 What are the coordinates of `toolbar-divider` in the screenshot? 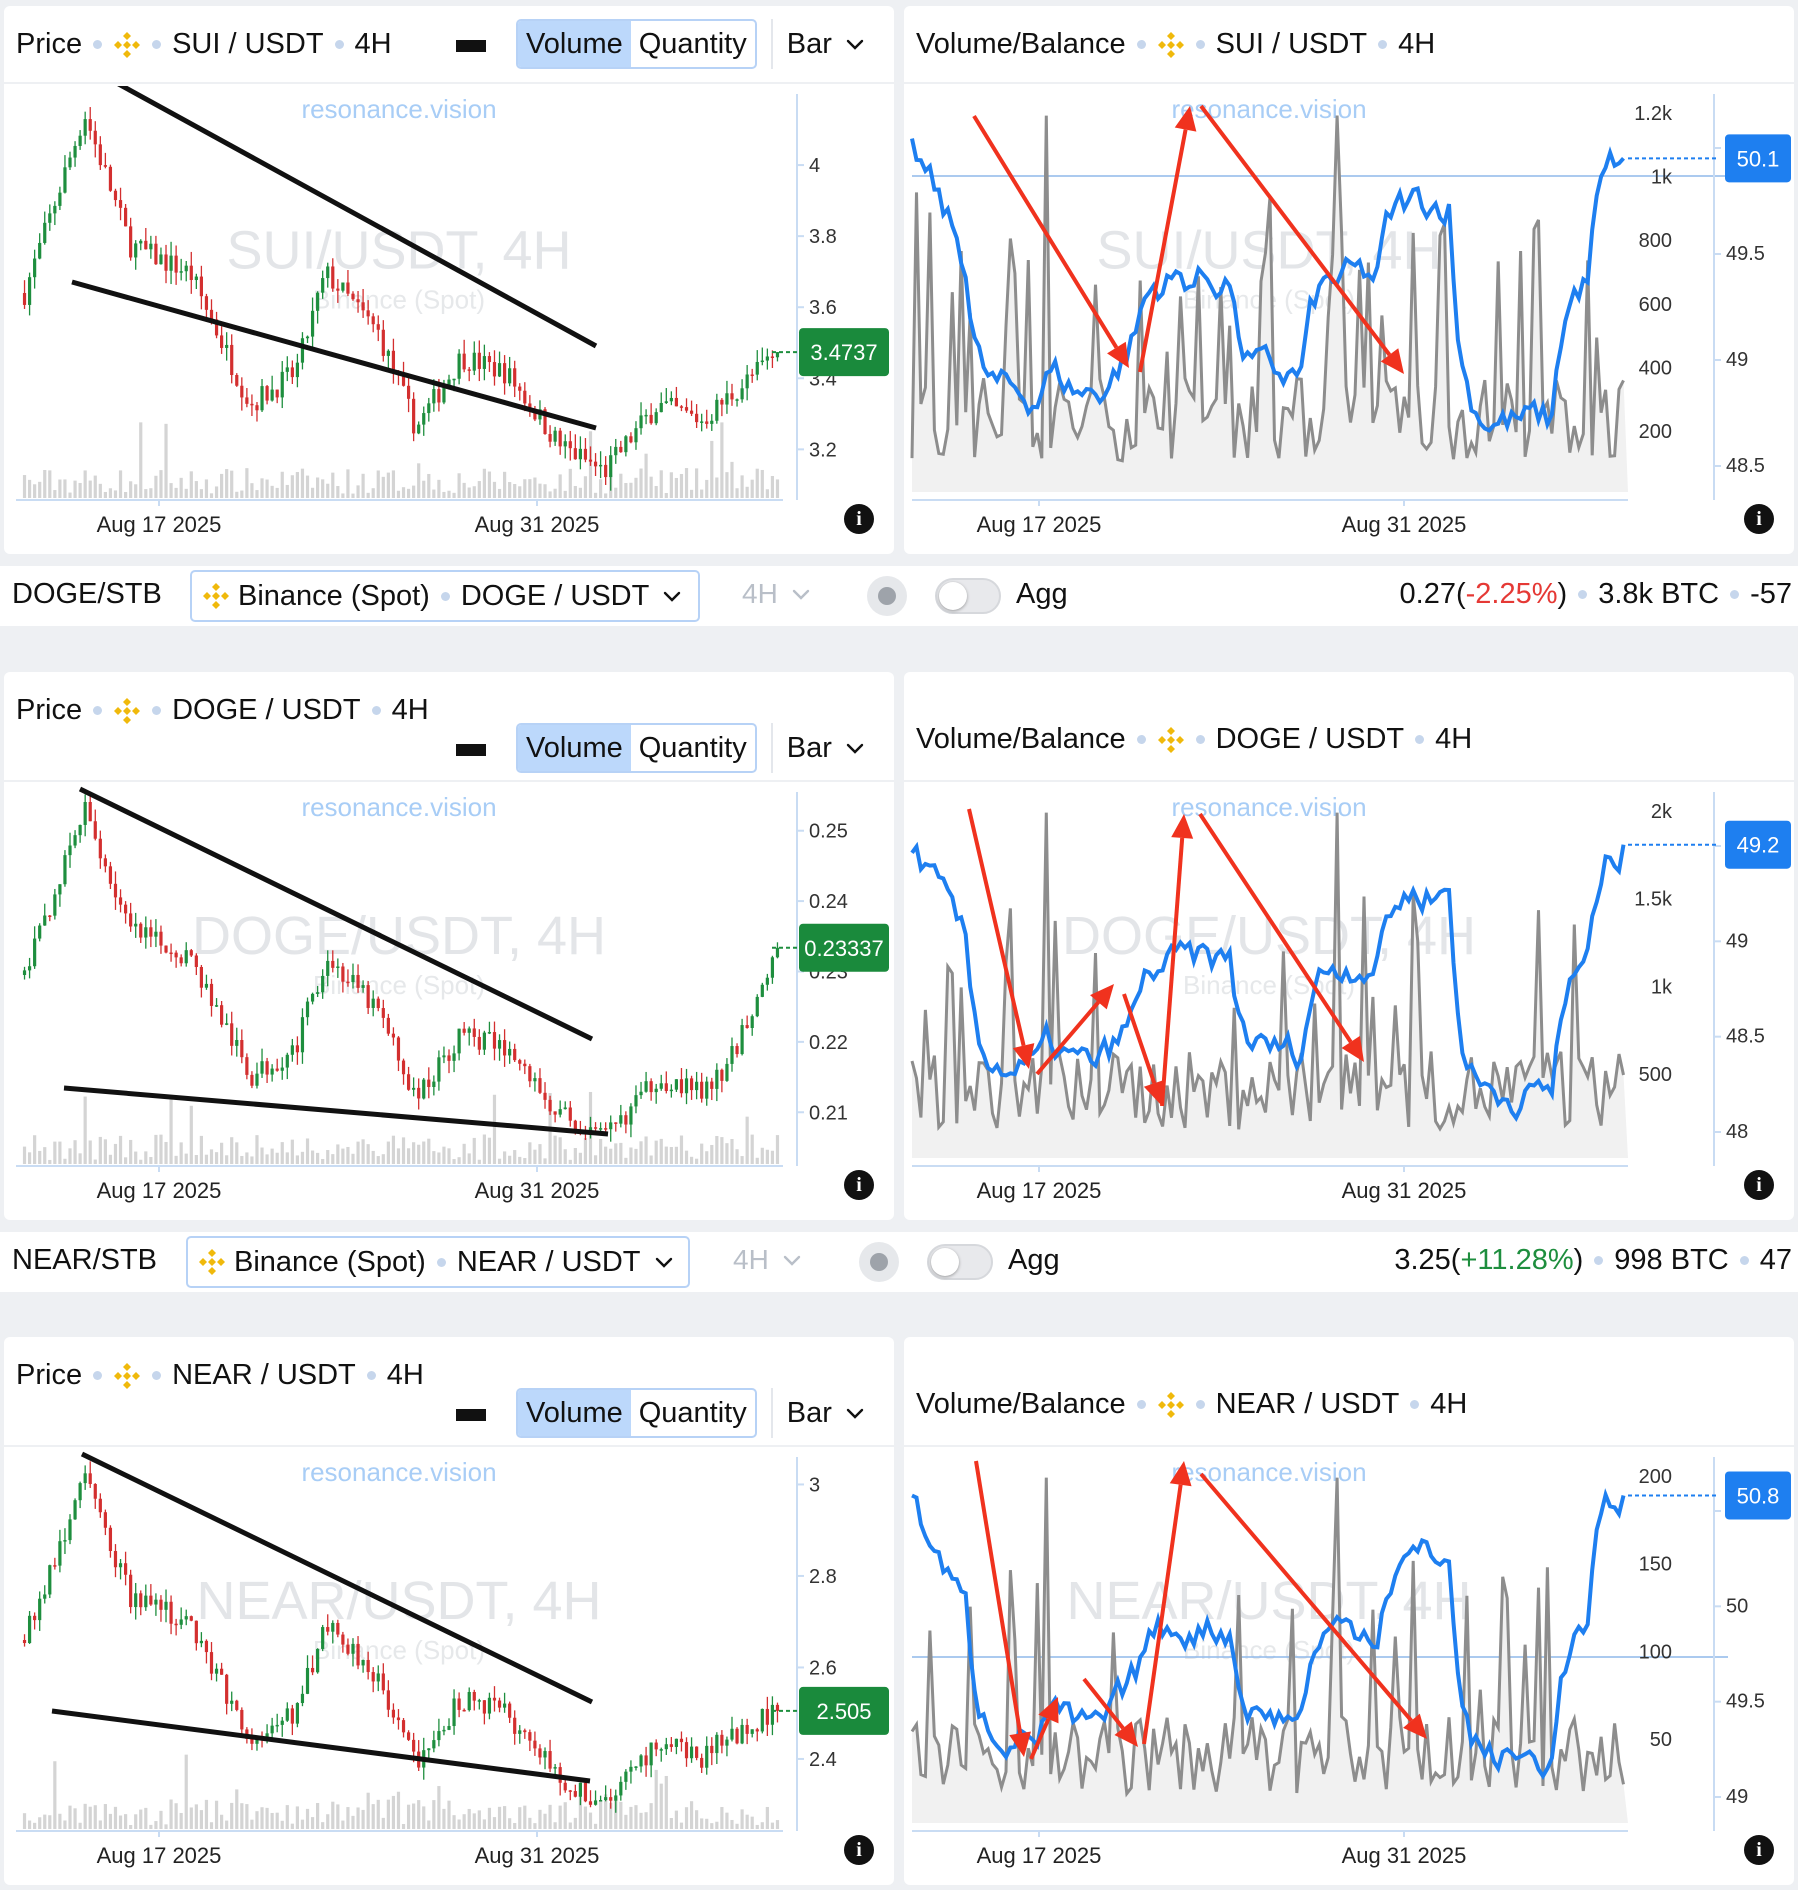 It's located at (771, 44).